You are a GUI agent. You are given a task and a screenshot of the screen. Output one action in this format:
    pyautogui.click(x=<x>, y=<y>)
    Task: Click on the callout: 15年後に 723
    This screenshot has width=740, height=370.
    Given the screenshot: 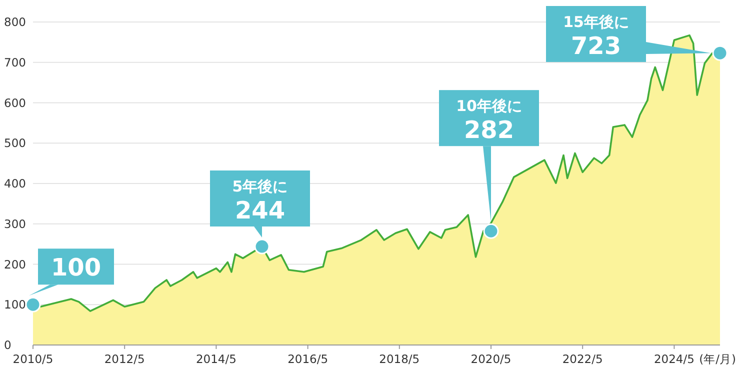 What is the action you would take?
    pyautogui.click(x=628, y=34)
    